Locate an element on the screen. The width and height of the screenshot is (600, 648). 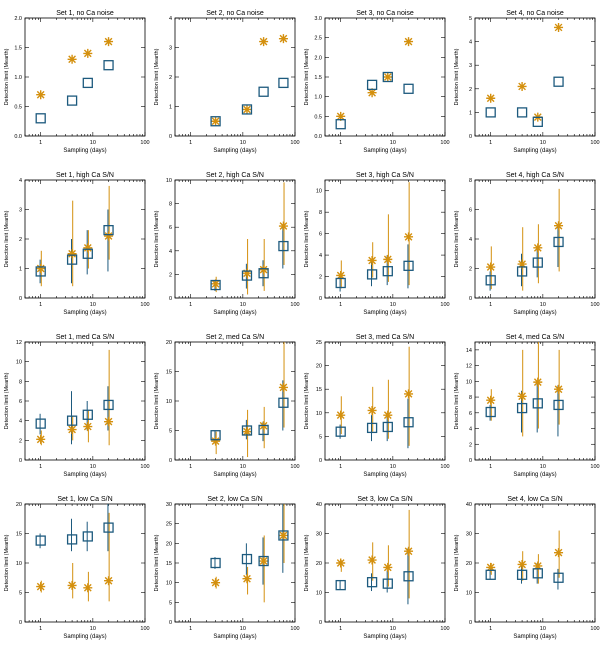
y-tick-label: 5 is located at coordinates (320, 437).